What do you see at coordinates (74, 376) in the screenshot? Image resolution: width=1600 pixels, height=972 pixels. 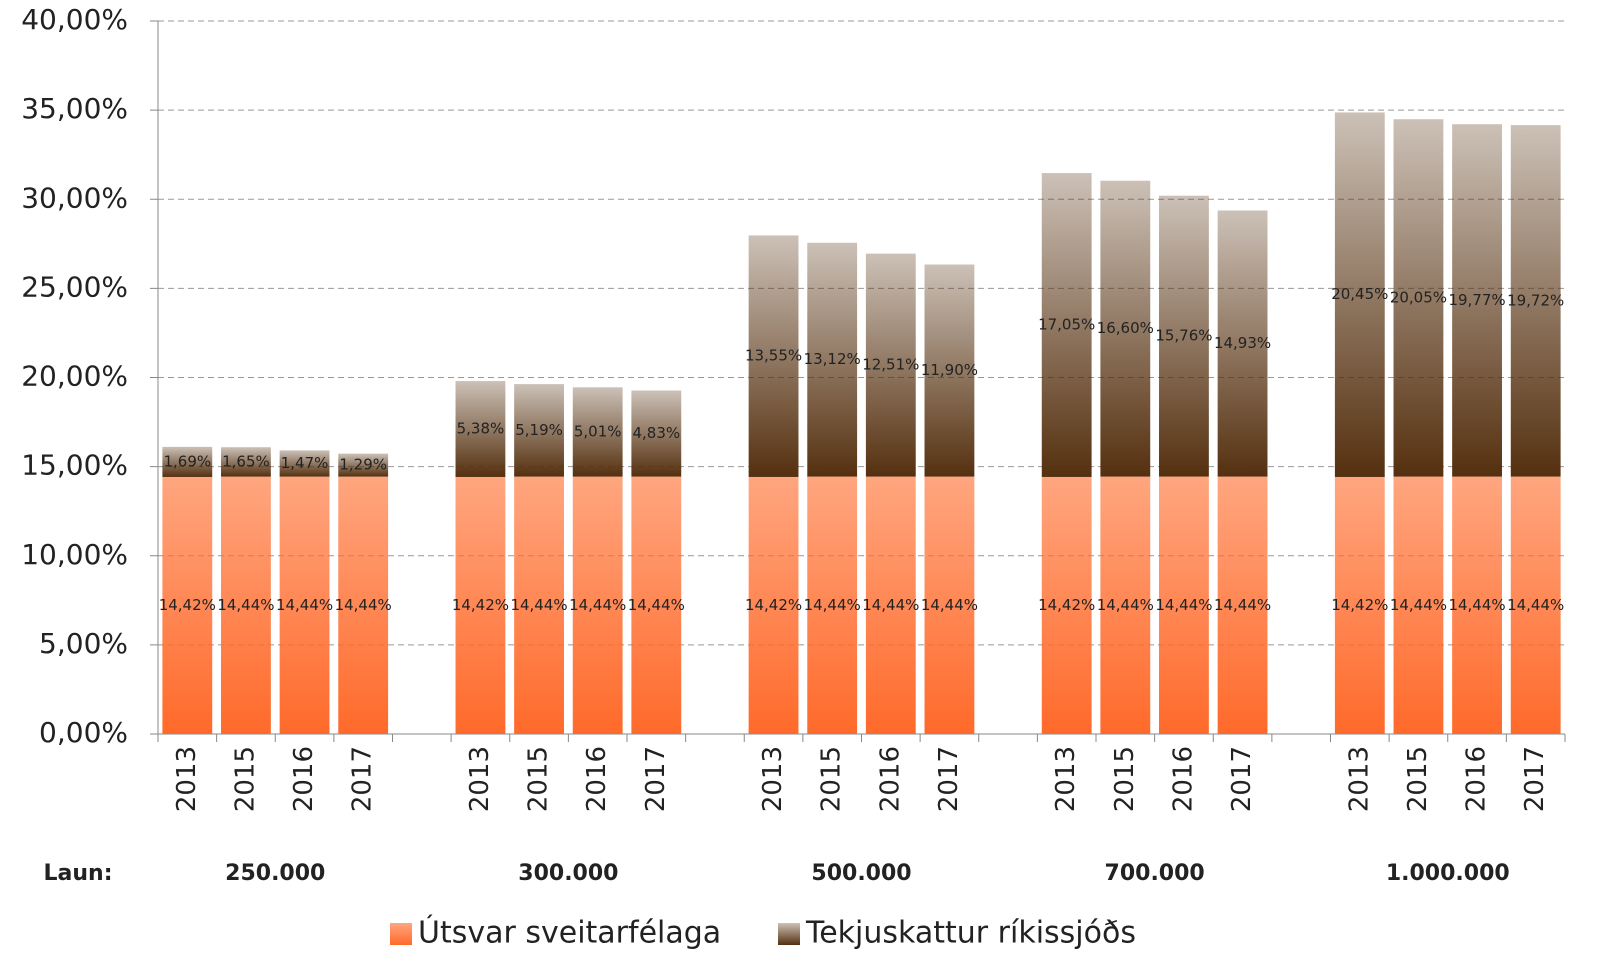 I see `y-tick-label: 20,00%` at bounding box center [74, 376].